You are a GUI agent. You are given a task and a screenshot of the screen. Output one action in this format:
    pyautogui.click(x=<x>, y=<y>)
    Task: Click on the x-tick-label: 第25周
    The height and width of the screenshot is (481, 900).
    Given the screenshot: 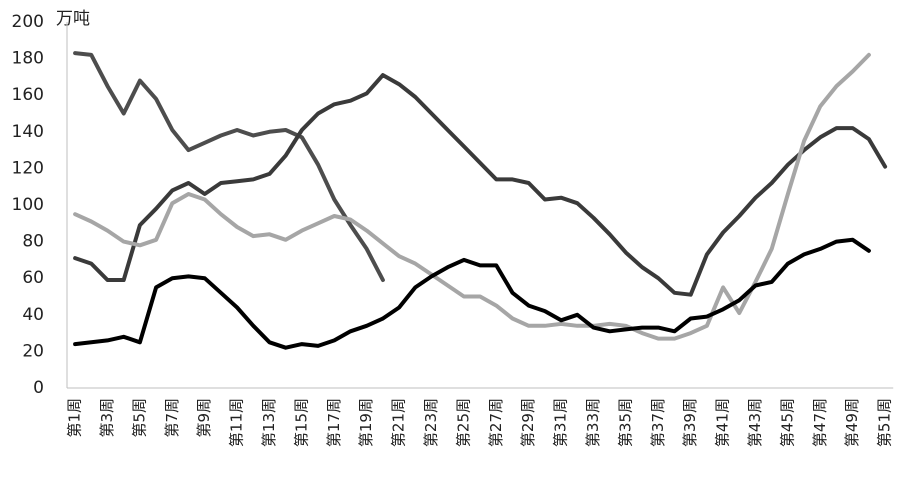 What is the action you would take?
    pyautogui.click(x=463, y=422)
    